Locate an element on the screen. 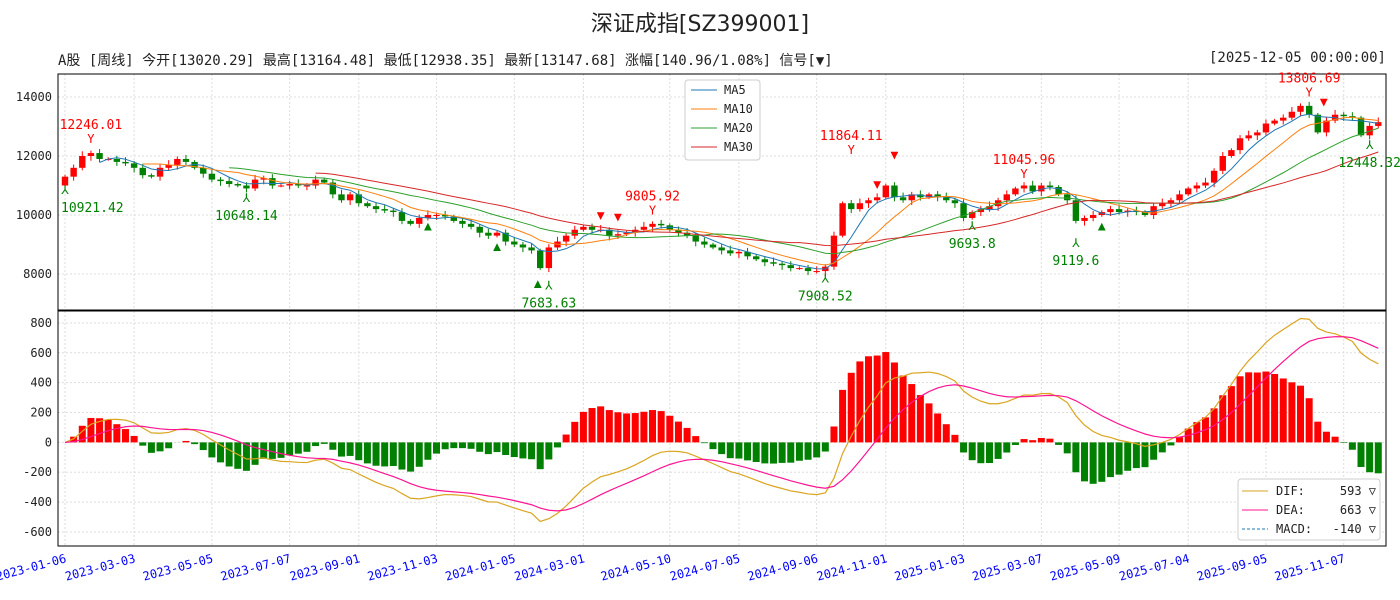 The width and height of the screenshot is (1400, 600). macd-legend-value: 593 ▽ is located at coordinates (1358, 491).